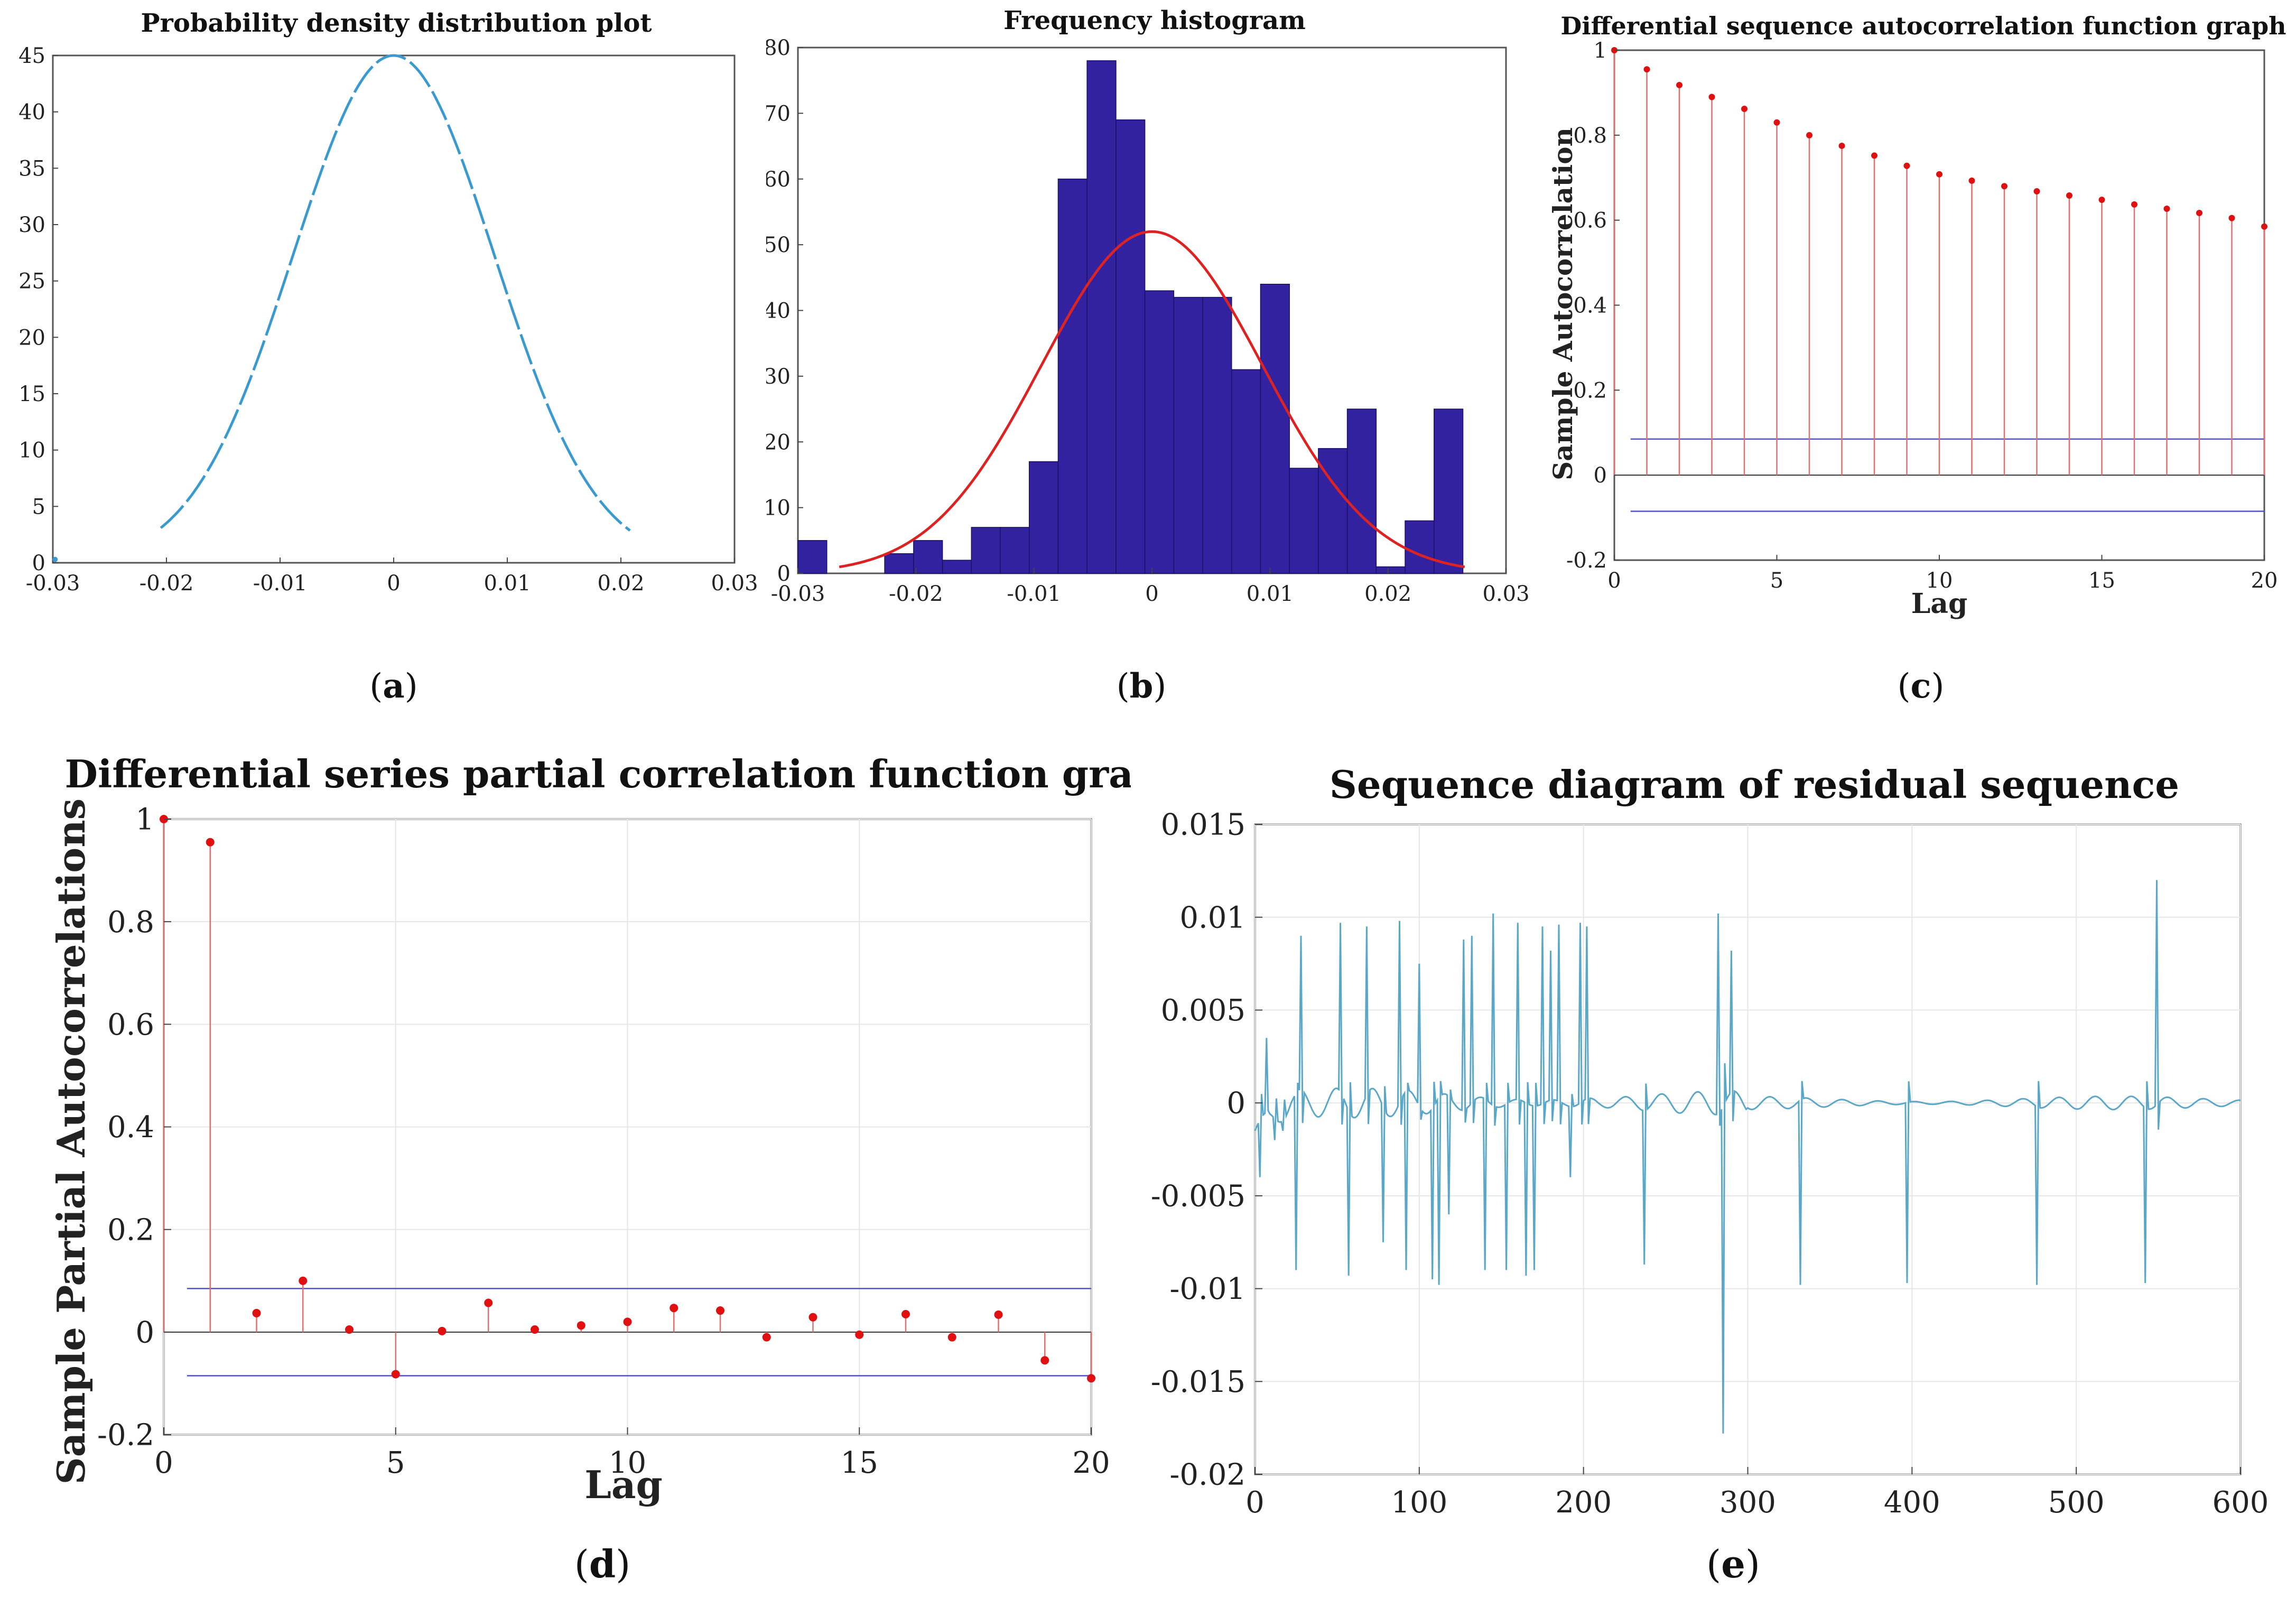  What do you see at coordinates (32, 112) in the screenshot?
I see `y-tick-label: 40` at bounding box center [32, 112].